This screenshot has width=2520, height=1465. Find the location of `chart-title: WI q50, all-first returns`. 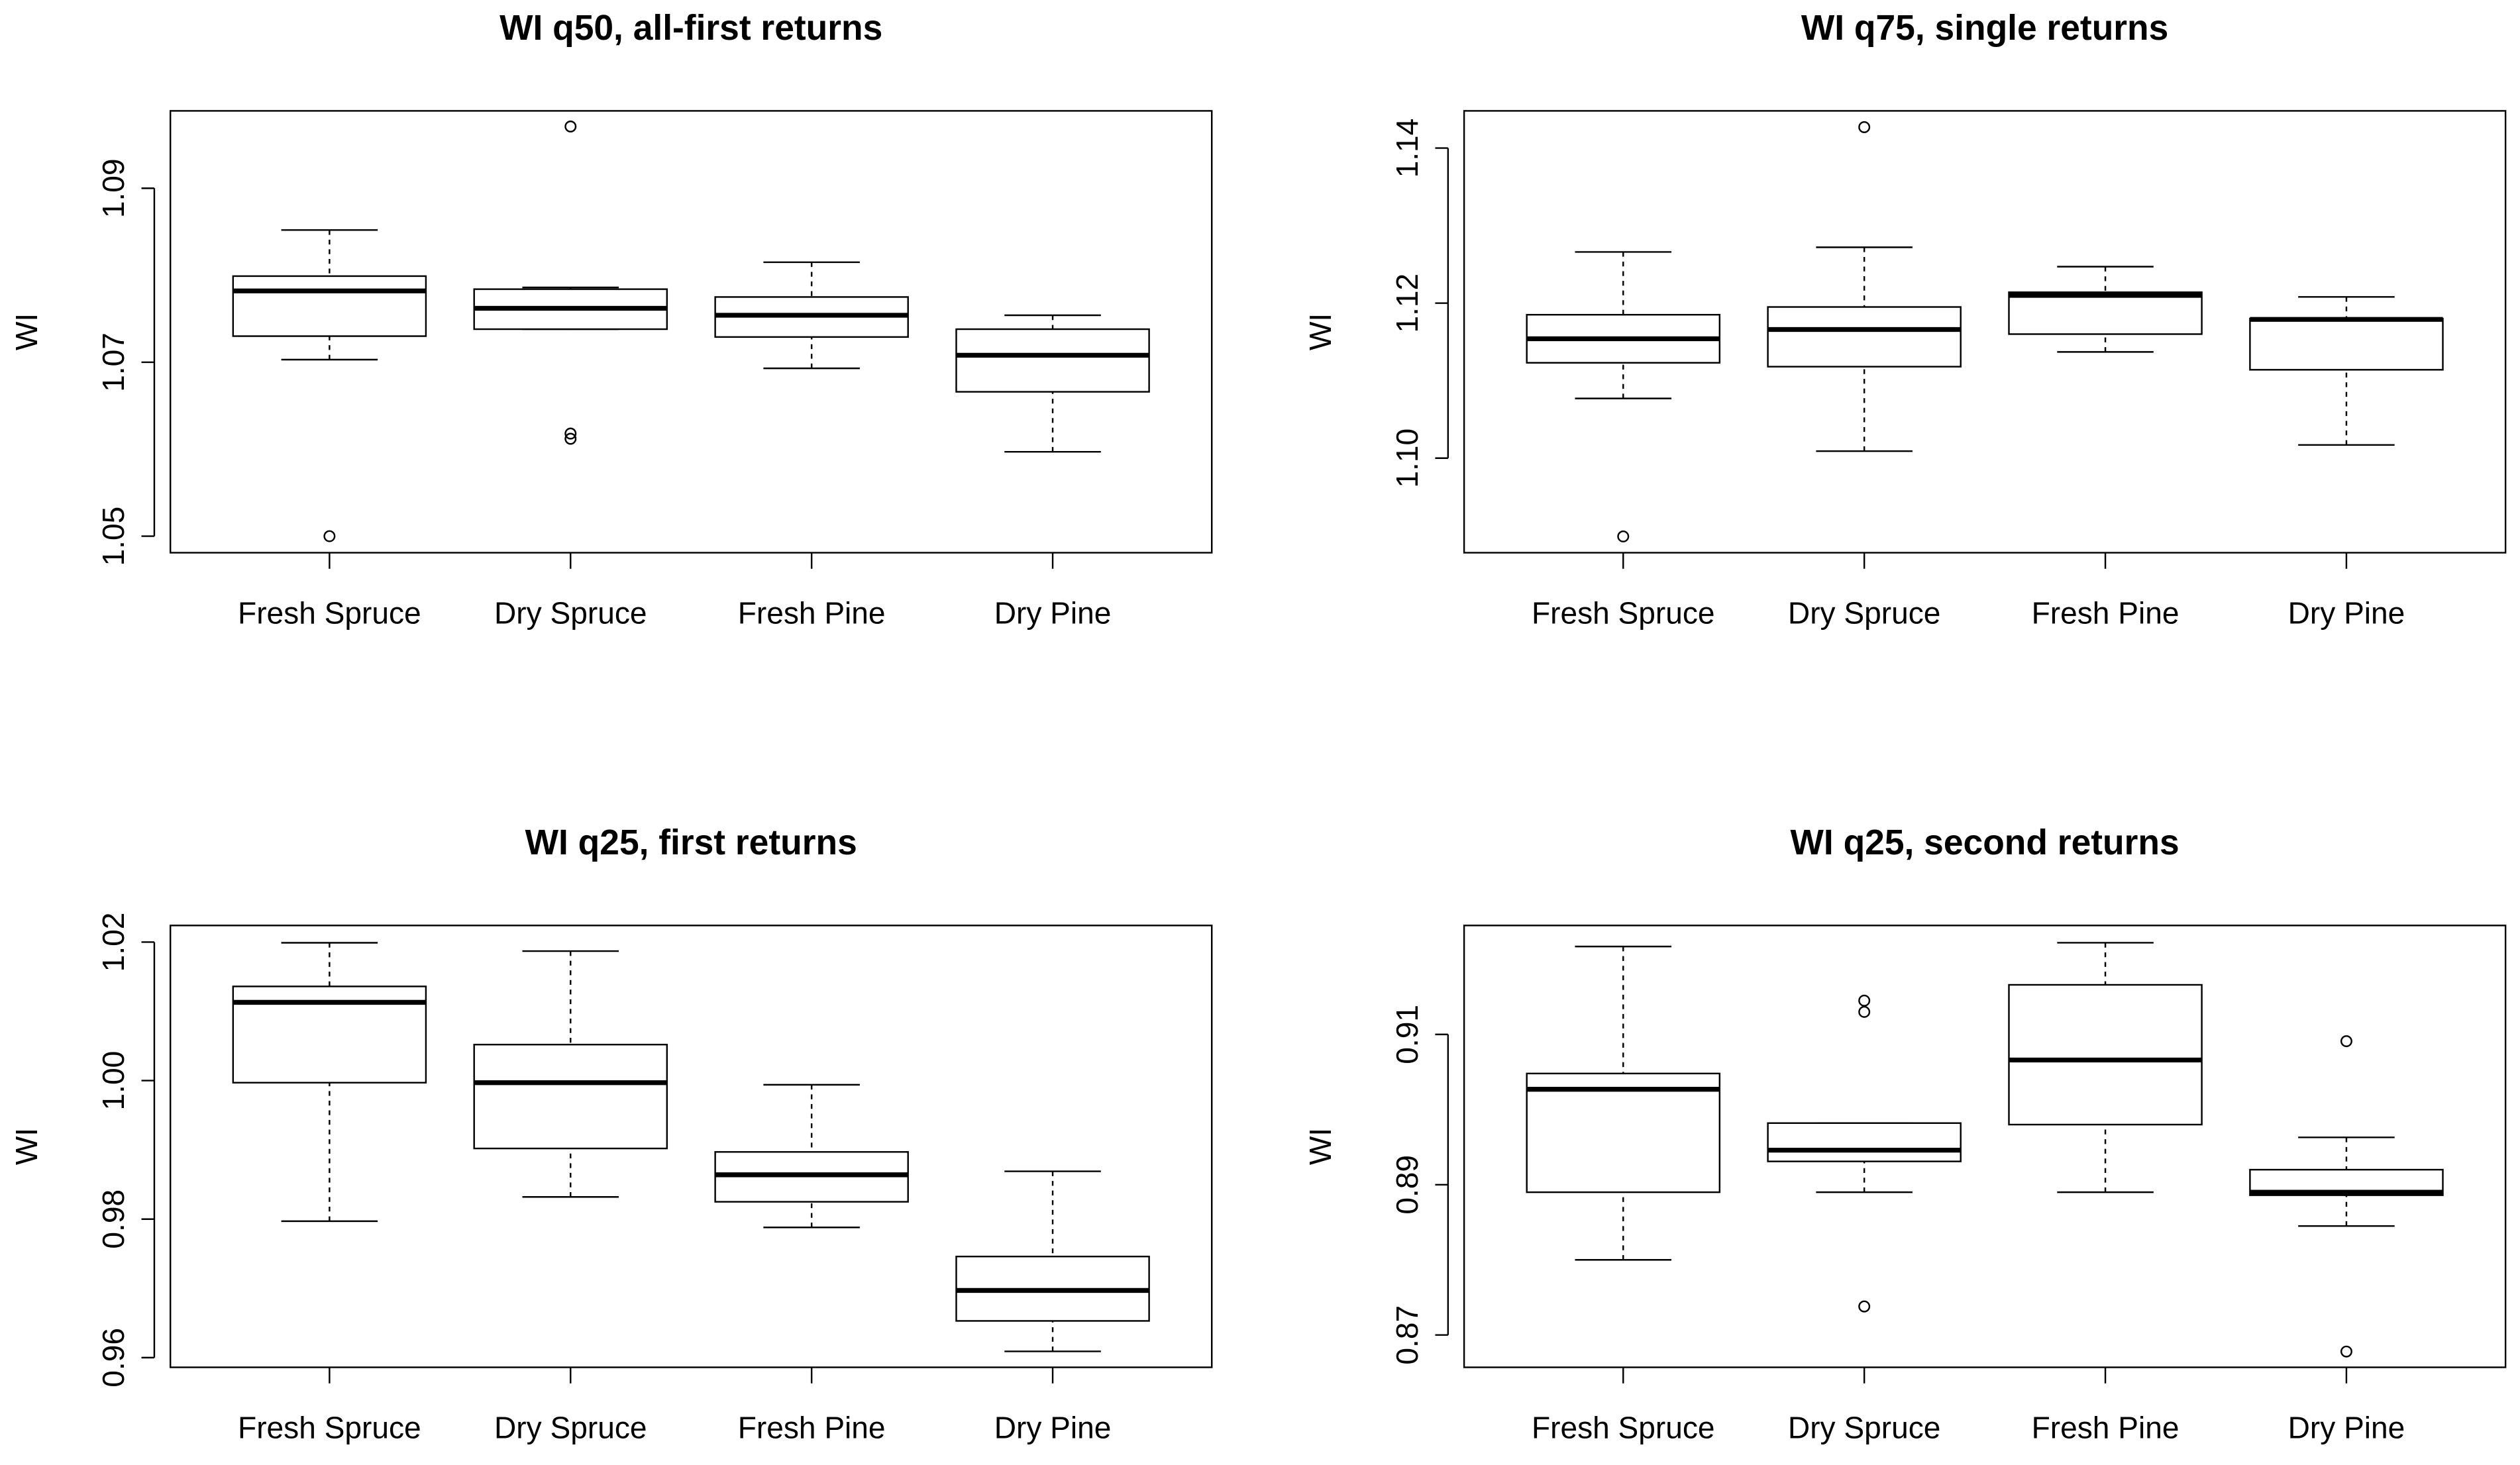

chart-title: WI q50, all-first returns is located at coordinates (690, 28).